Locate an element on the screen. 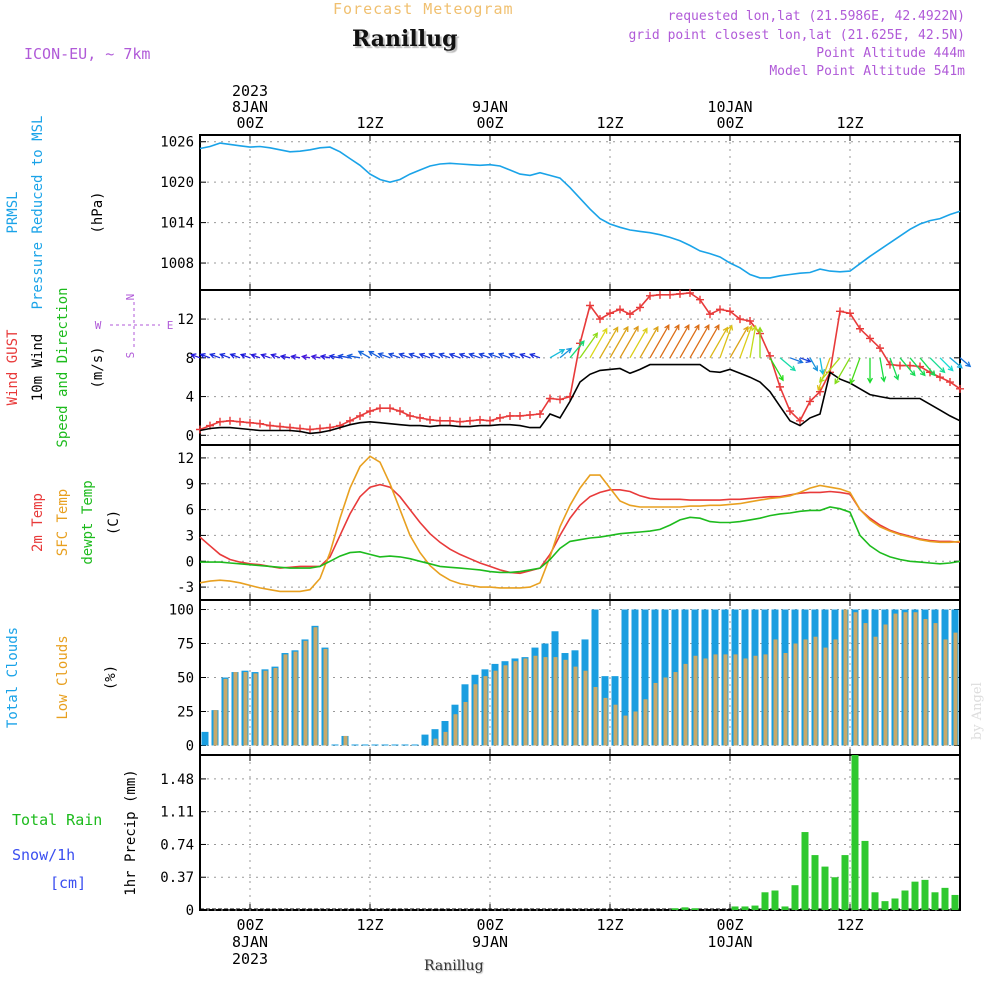  compass-s-label: S is located at coordinates (130, 355).